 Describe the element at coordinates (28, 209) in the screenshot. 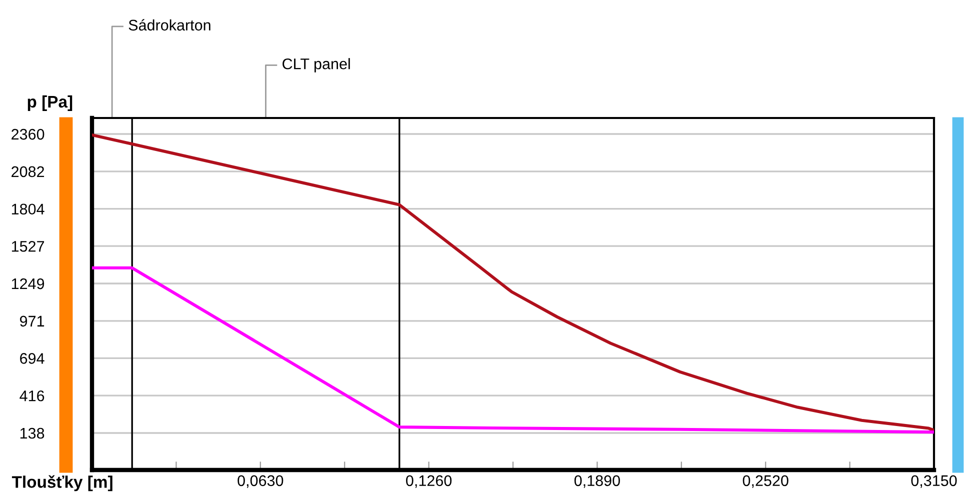

I see `y-tick-label: 1804` at that location.